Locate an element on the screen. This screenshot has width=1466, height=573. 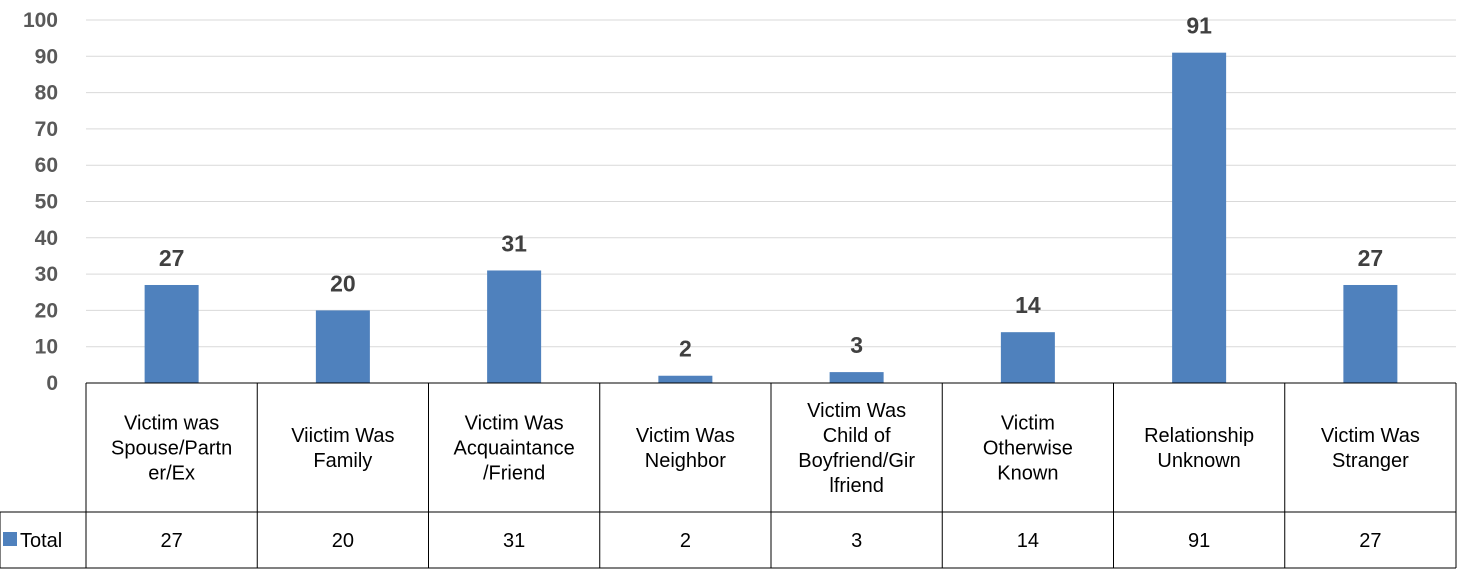
y-tick-label: 20 is located at coordinates (46, 310).